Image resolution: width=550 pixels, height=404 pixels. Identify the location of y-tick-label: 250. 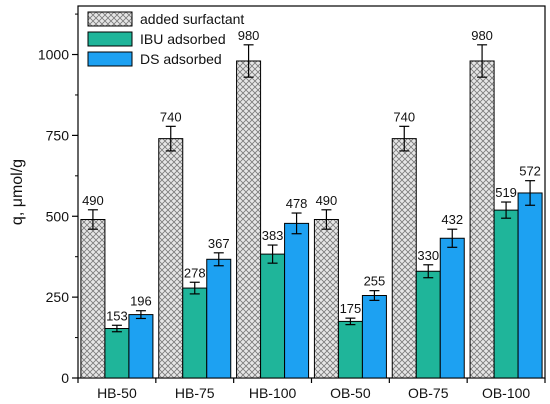
(58, 297).